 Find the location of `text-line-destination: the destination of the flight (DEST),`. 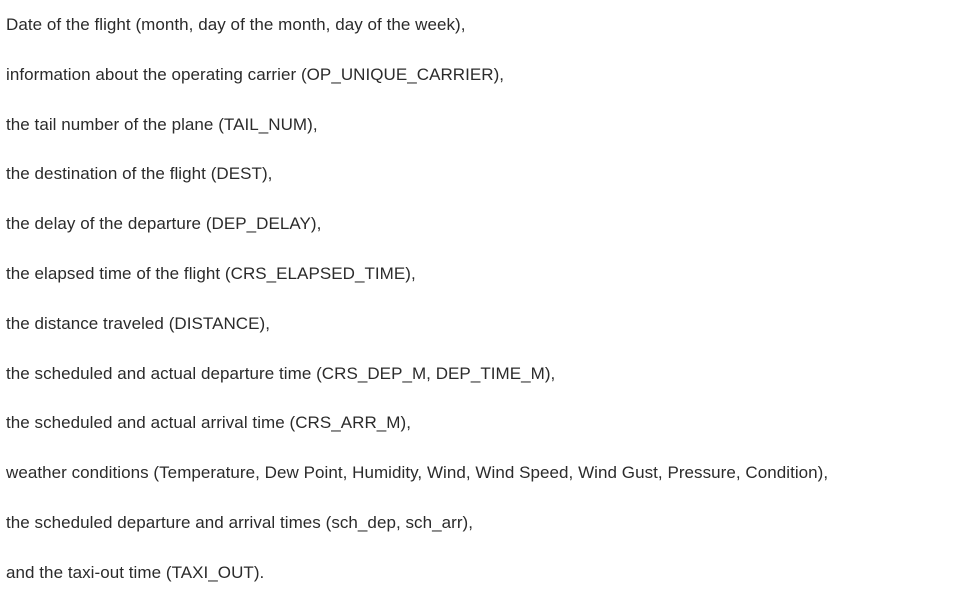

text-line-destination: the destination of the flight (DEST), is located at coordinates (139, 174).